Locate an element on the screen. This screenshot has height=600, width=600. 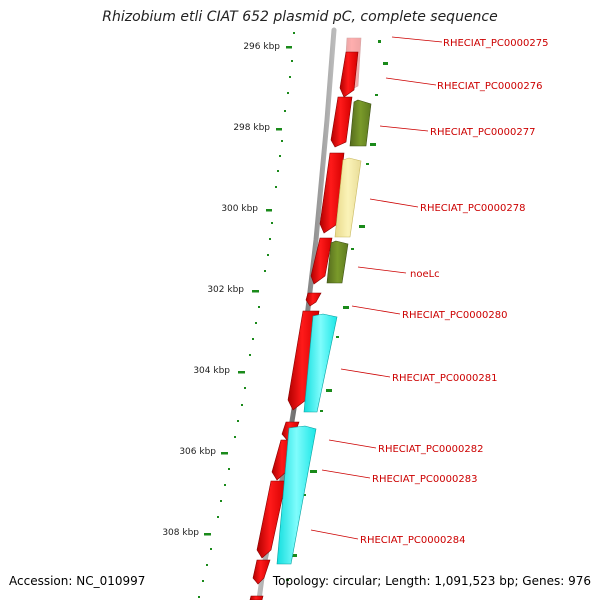
gene-label: RHECIAT_PC0000277 is located at coordinates (482, 132).